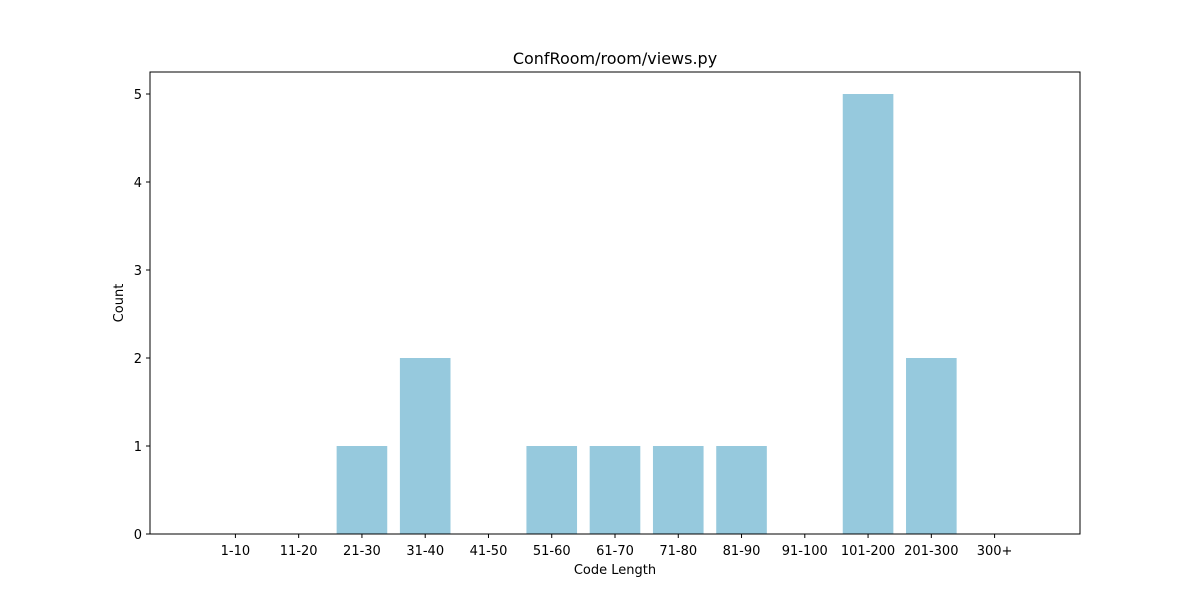  Describe the element at coordinates (138, 535) in the screenshot. I see `y-tick-label: 0` at that location.